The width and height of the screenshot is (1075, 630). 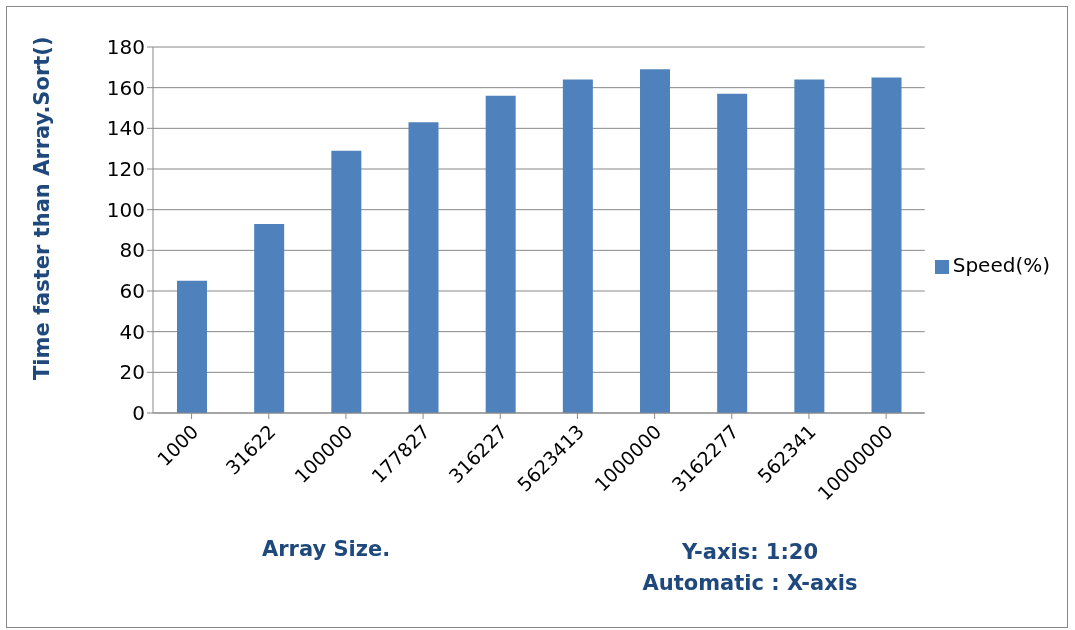 I want to click on y-tick-label: 120, so click(x=125, y=169).